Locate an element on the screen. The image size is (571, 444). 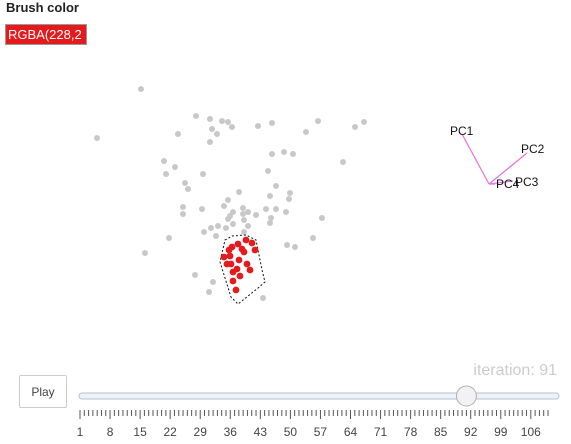
slider-tick-label-8: 57 is located at coordinates (321, 432).